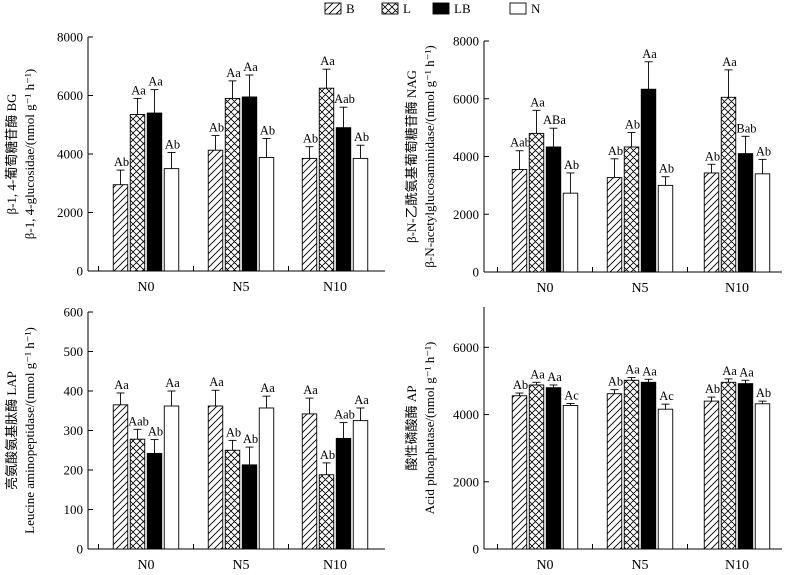 The image size is (800, 575). I want to click on legend-swatch-b, so click(333, 8).